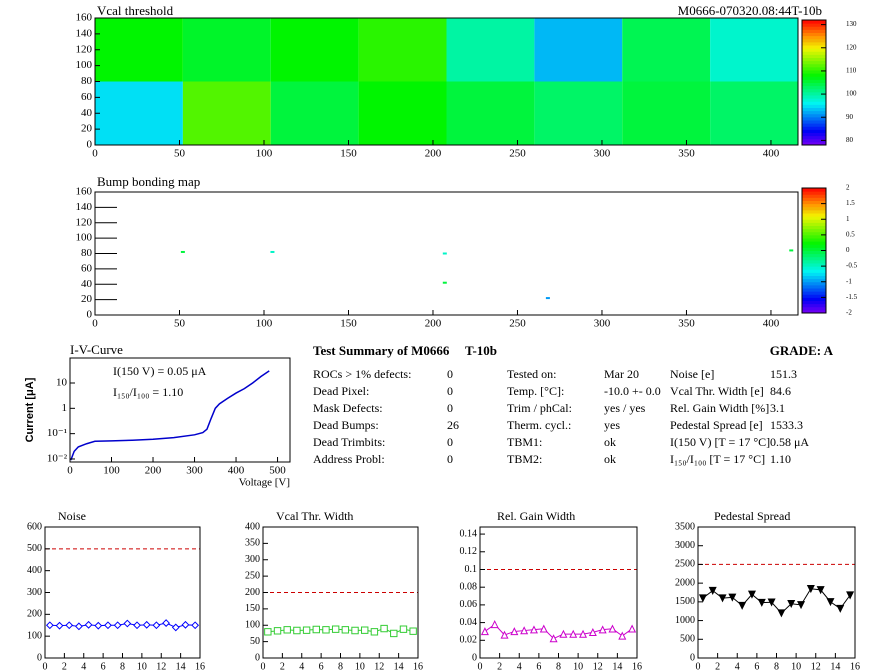  I want to click on y-tick-label: 60, so click(87, 97).